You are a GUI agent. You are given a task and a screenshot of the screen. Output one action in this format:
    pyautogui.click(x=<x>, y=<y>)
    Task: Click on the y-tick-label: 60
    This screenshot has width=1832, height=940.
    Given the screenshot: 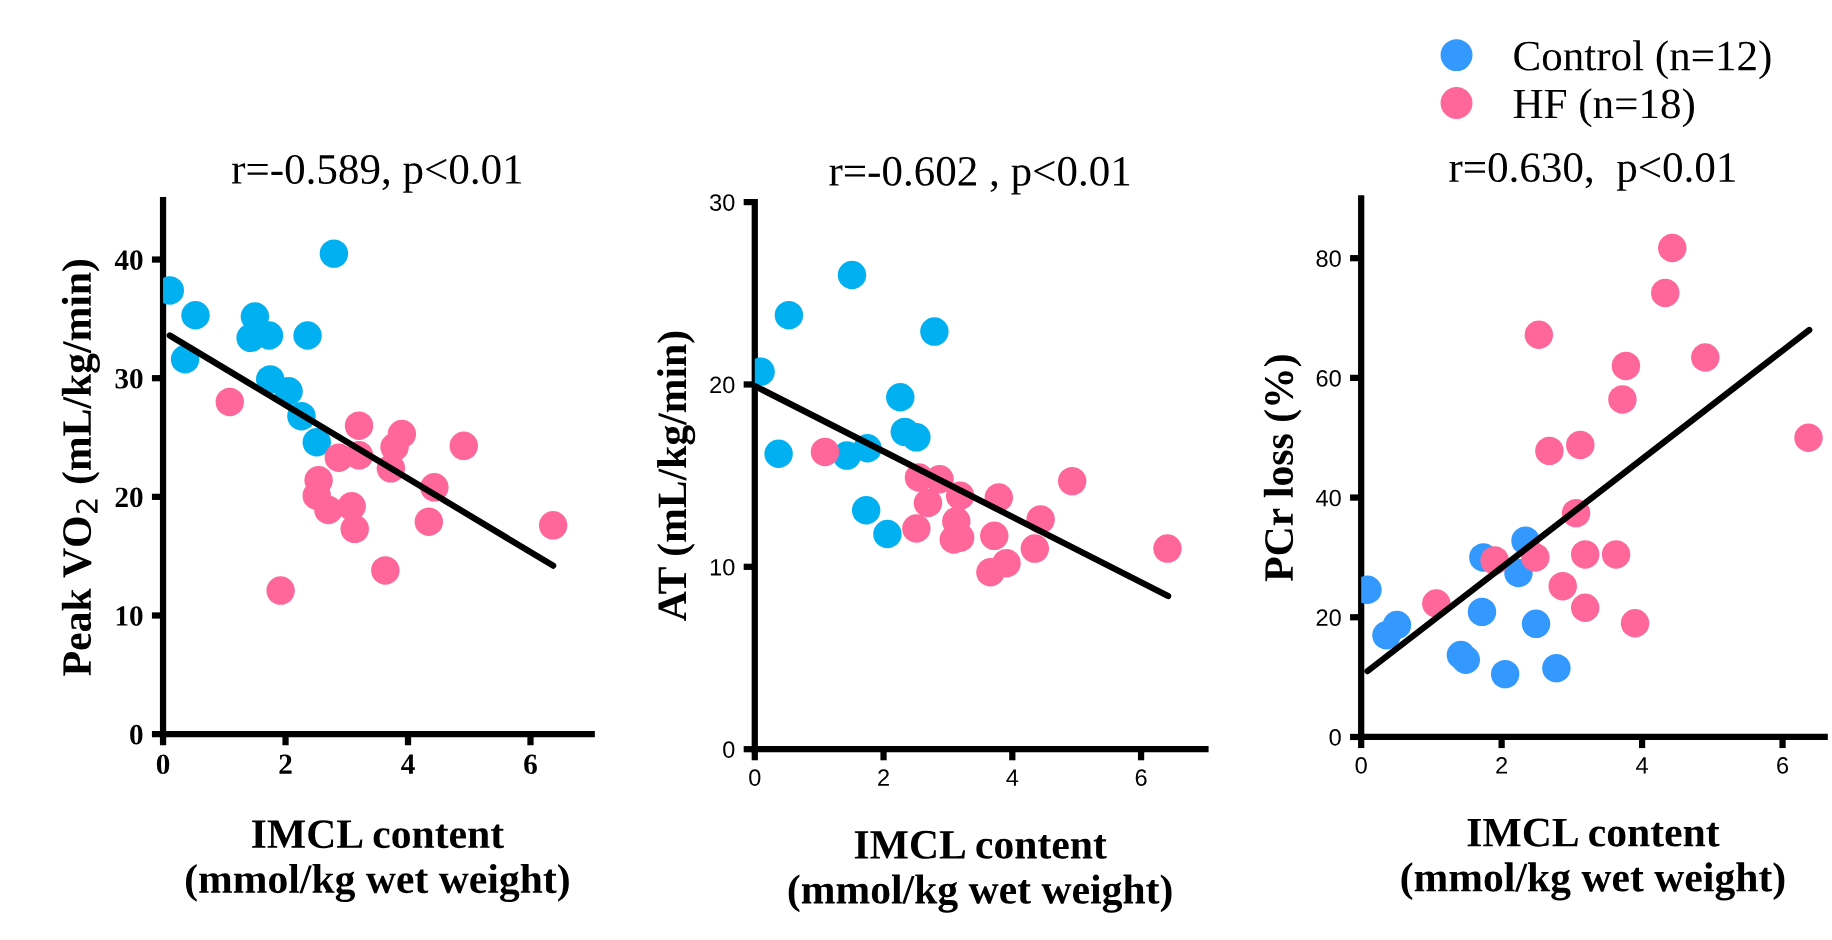 What is the action you would take?
    pyautogui.click(x=1328, y=378)
    